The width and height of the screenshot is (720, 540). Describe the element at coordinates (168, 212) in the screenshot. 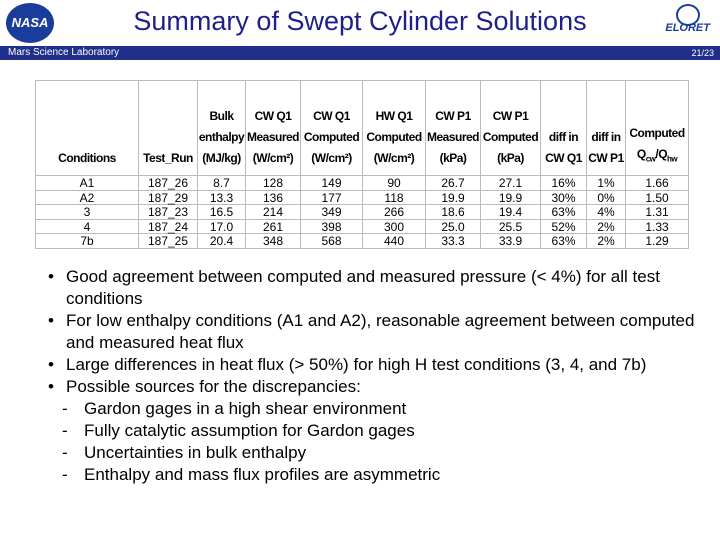

I see `table-cell: 187_23` at that location.